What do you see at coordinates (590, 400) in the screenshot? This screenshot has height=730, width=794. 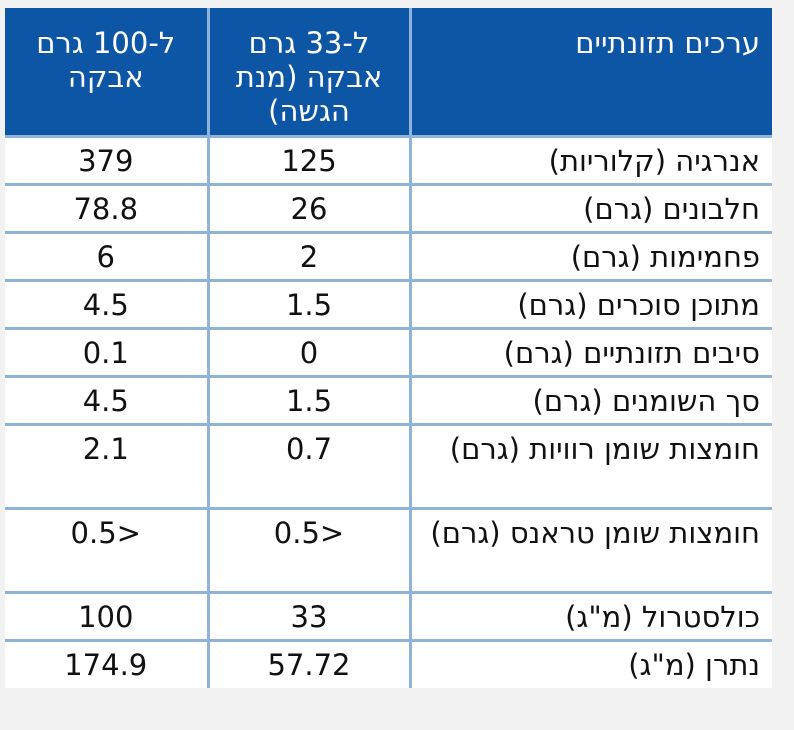 I see `nutrient-label: סך השומנים (גרם)` at bounding box center [590, 400].